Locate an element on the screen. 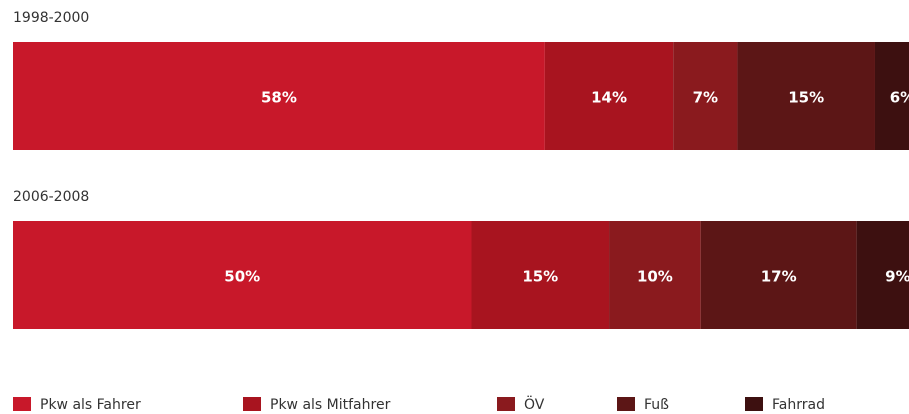 The width and height of the screenshot is (909, 414). category-label: 1998-2000 is located at coordinates (51, 18).